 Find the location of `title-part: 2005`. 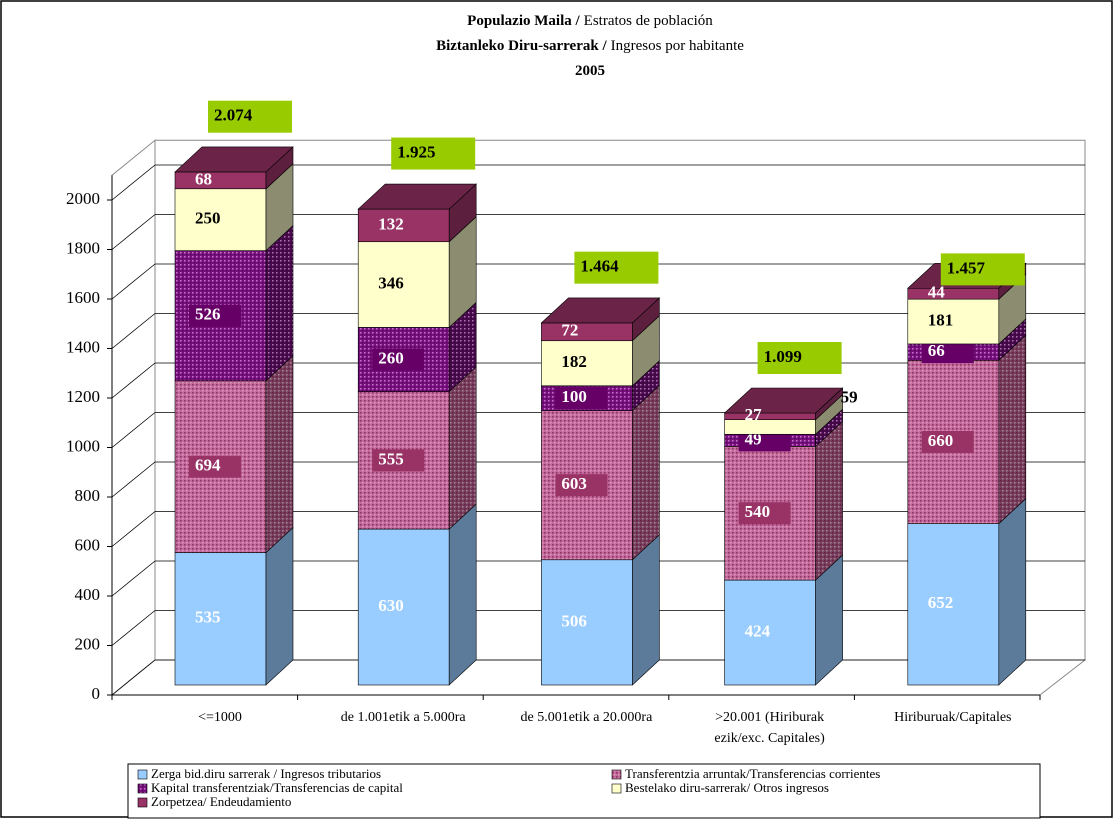

title-part: 2005 is located at coordinates (590, 71).